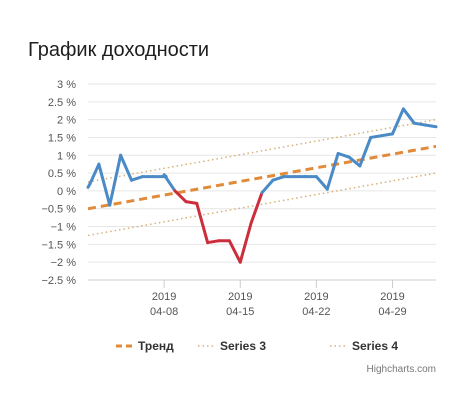 The height and width of the screenshot is (409, 474). I want to click on y-tick-label: 0.5 %, so click(62, 174).